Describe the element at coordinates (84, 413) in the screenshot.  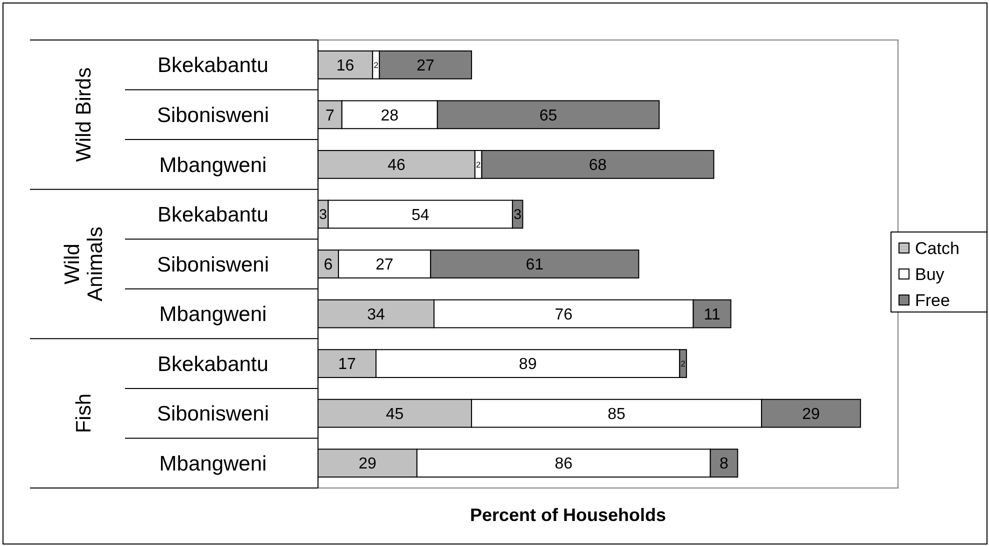
I see `text: Fish` at that location.